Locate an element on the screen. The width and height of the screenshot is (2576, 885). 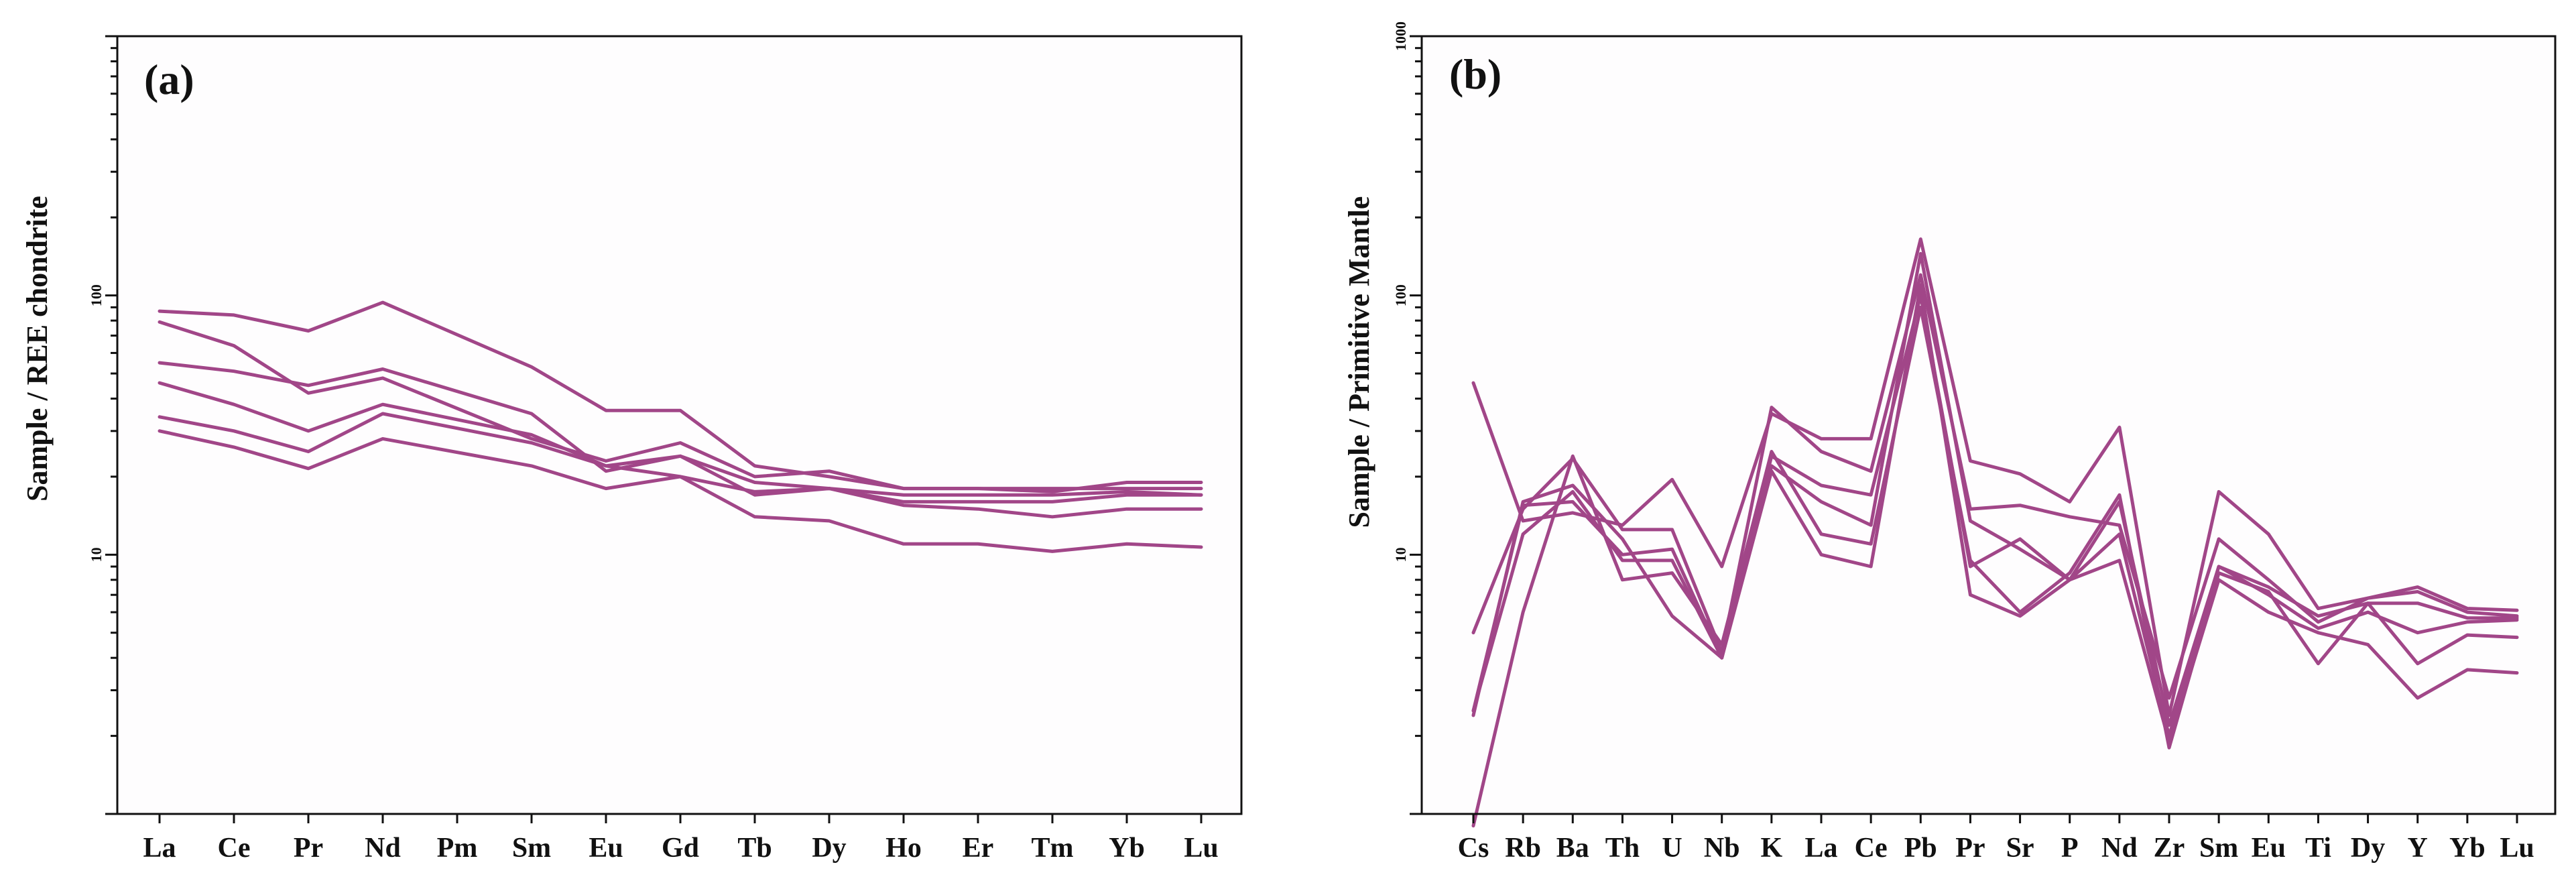
x-tick-label-ba: Ba is located at coordinates (1572, 848).